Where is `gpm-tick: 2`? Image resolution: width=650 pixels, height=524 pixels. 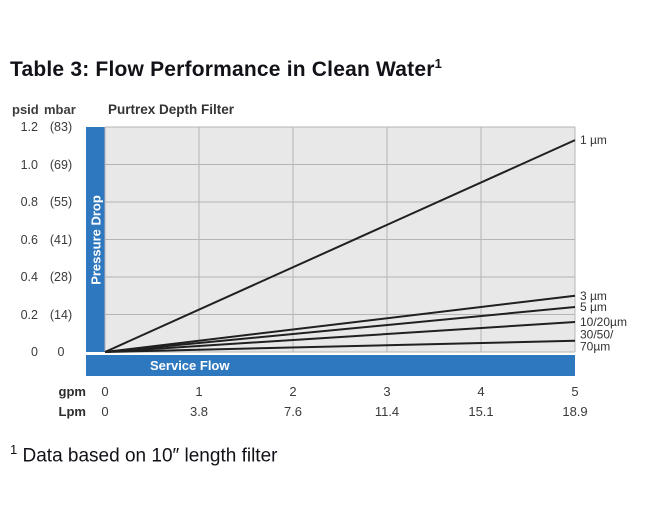 gpm-tick: 2 is located at coordinates (293, 391).